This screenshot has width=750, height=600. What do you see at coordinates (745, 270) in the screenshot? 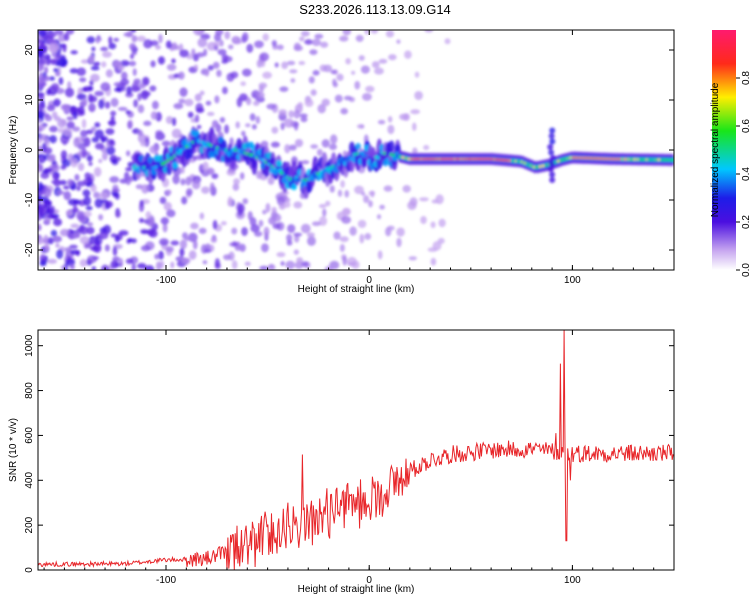
I see `colorbar-tick-label: 0.0` at bounding box center [745, 270].